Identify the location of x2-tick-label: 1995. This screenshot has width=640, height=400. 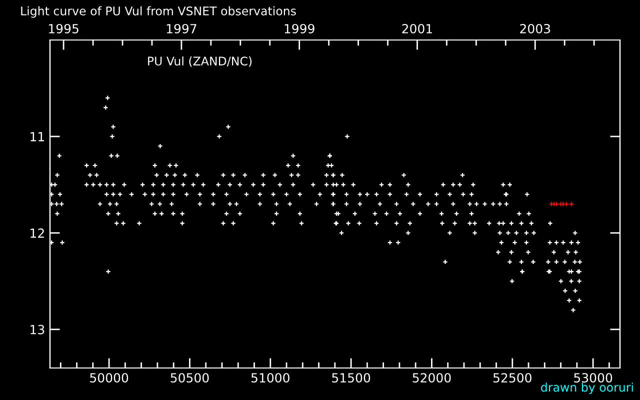
(63, 29).